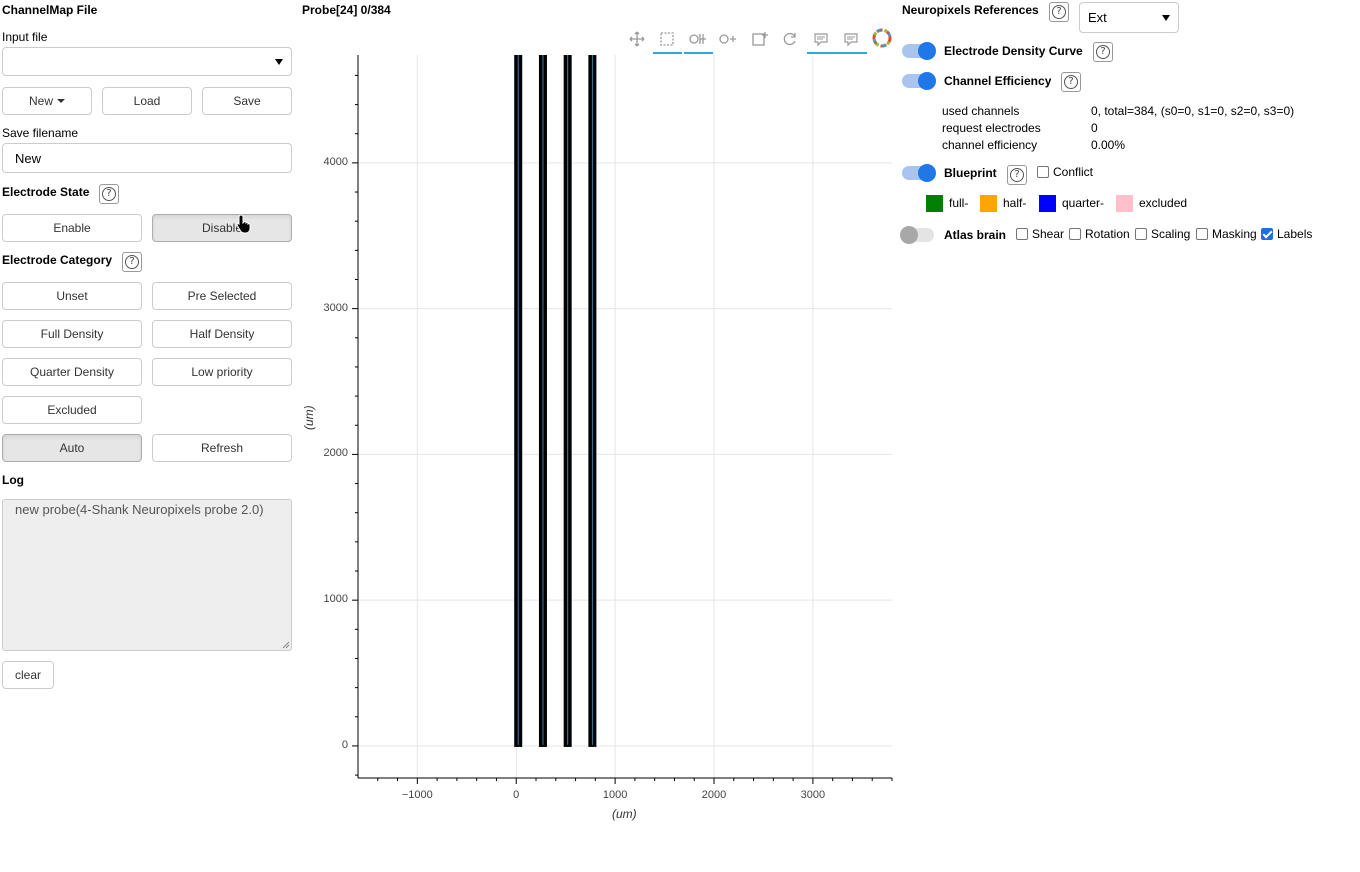 This screenshot has height=872, width=1360. I want to click on help-icon-references: ?, so click(1059, 12).